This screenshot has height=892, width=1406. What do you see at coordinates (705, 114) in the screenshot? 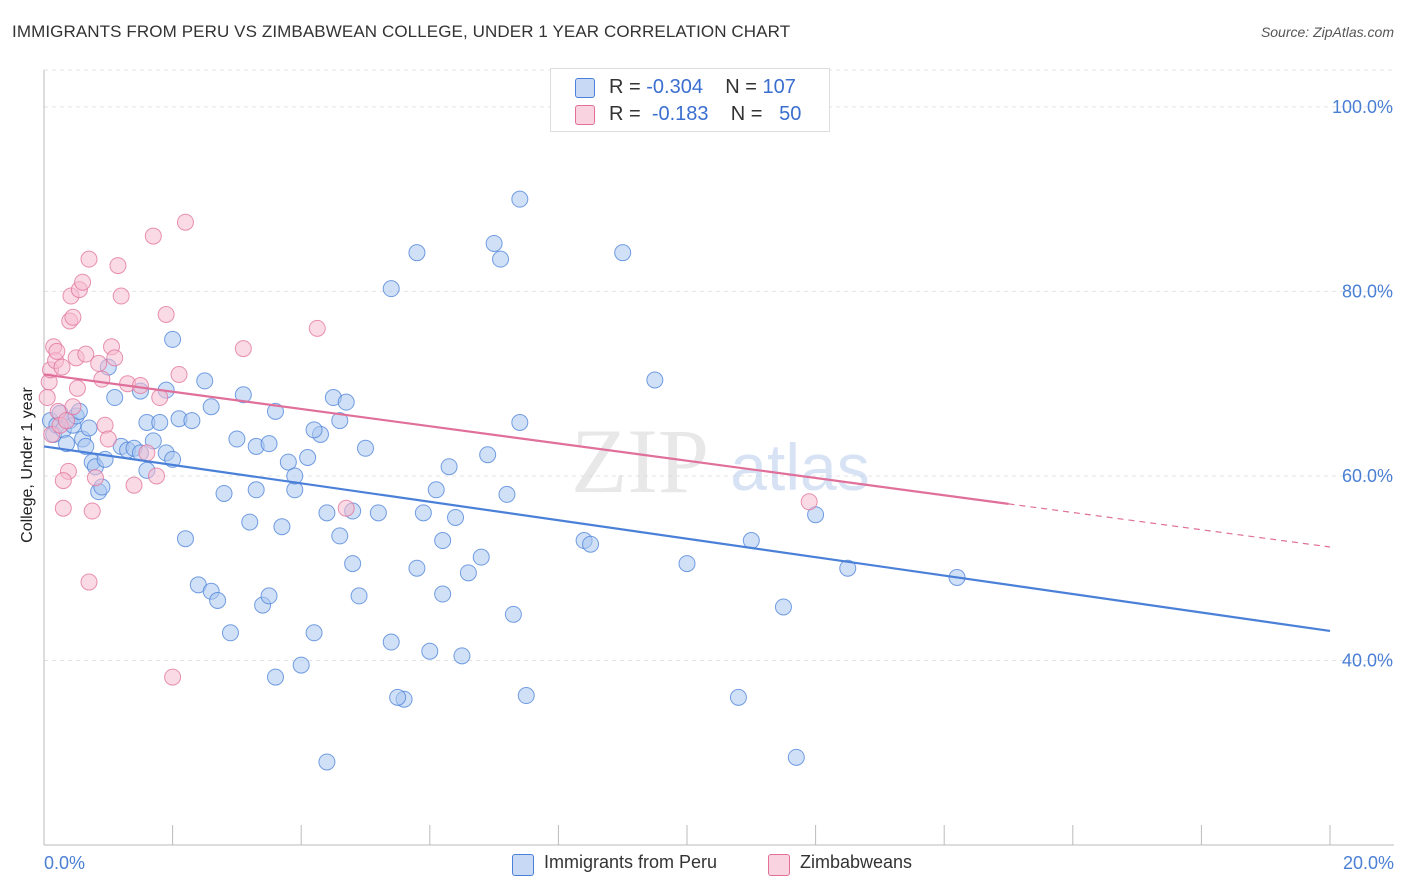
I see `legend-zimbabwe-stats: R = -0.183 N = 50` at bounding box center [705, 114].